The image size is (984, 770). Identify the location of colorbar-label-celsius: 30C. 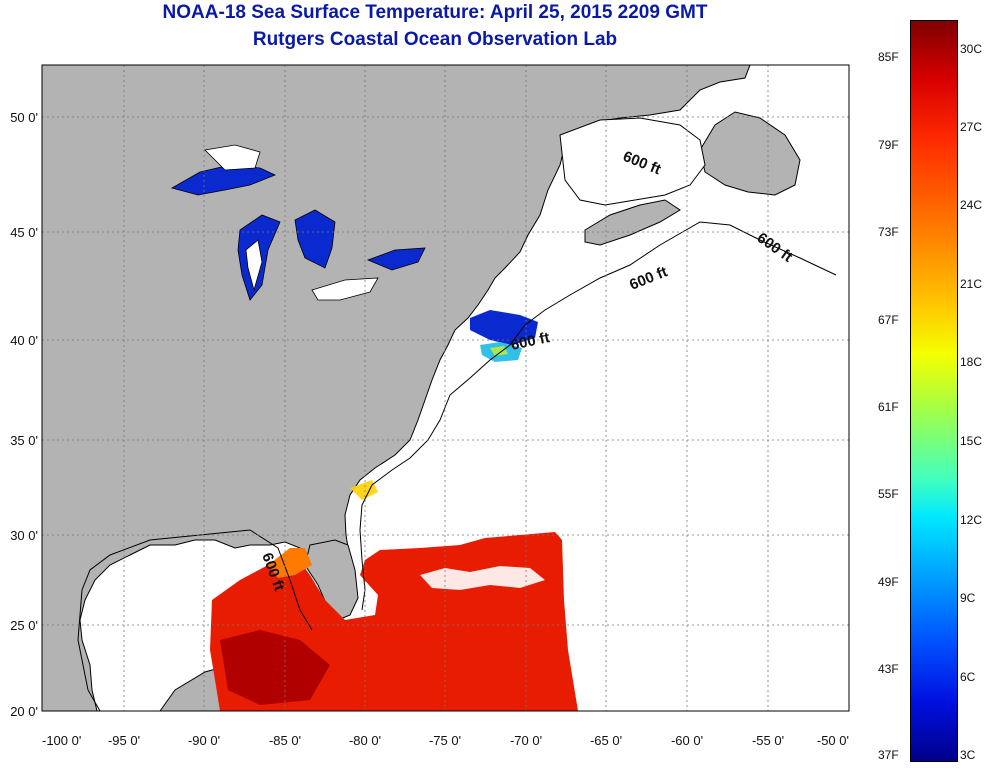
(971, 49).